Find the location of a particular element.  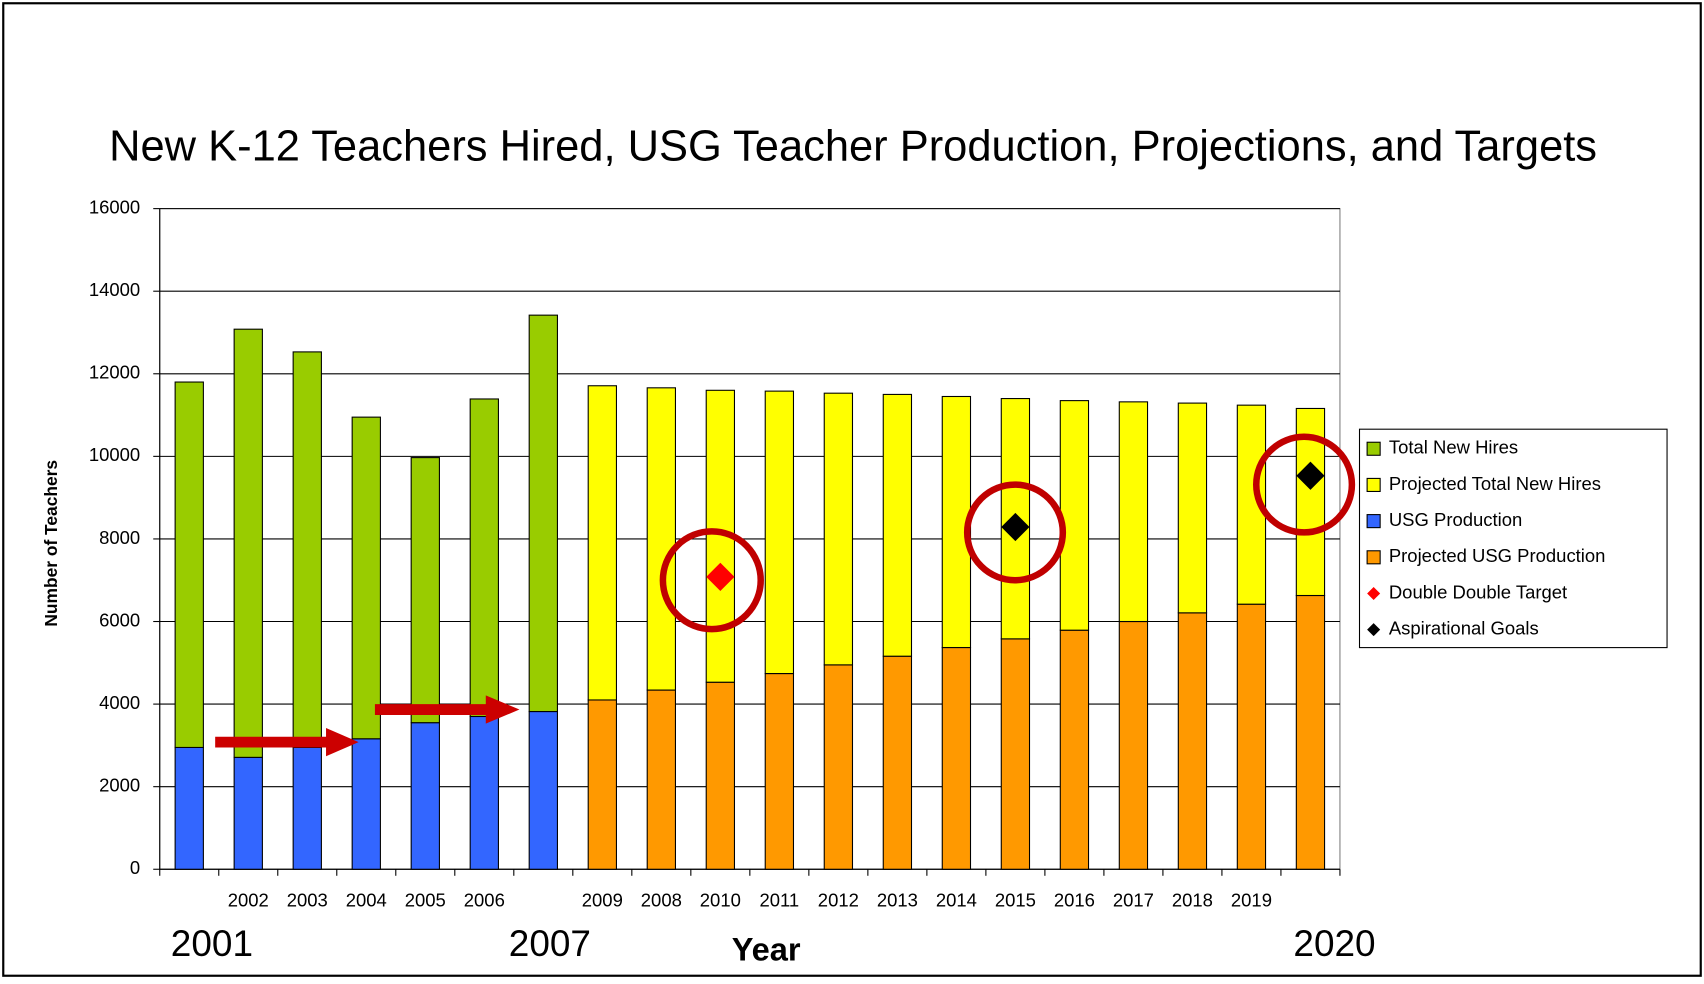

annotation: 2001 is located at coordinates (212, 943).